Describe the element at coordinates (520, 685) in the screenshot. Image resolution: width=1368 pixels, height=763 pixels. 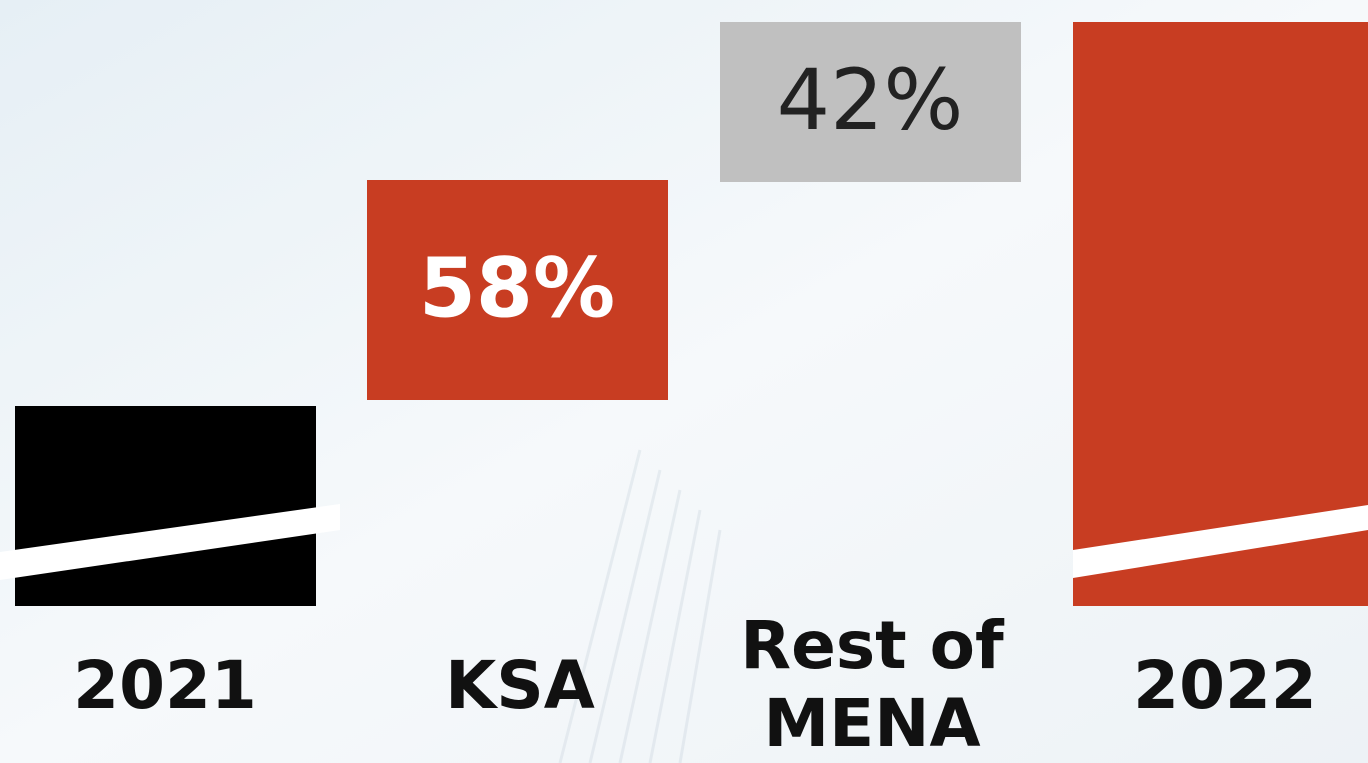
I see `category-label: KSA` at that location.